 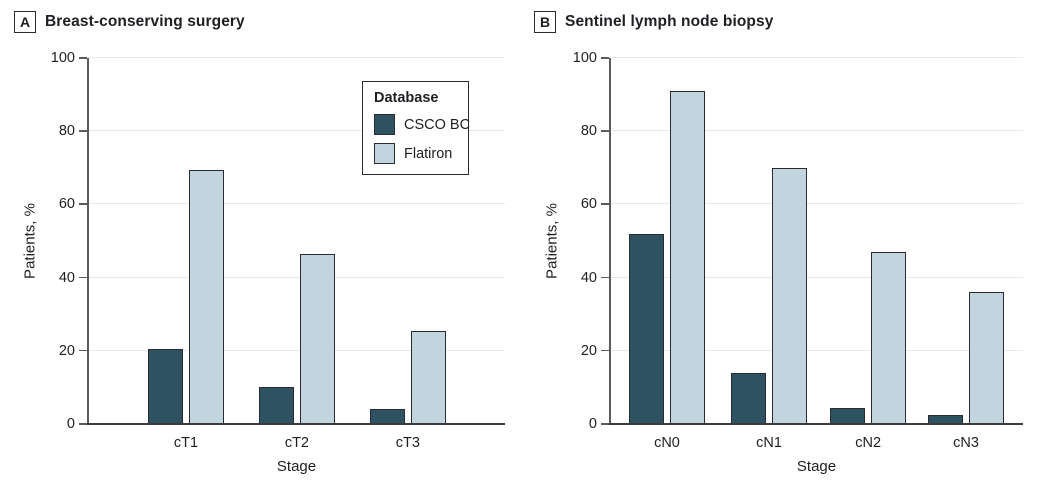 I want to click on csco-bc-swatch-icon, so click(x=384, y=124).